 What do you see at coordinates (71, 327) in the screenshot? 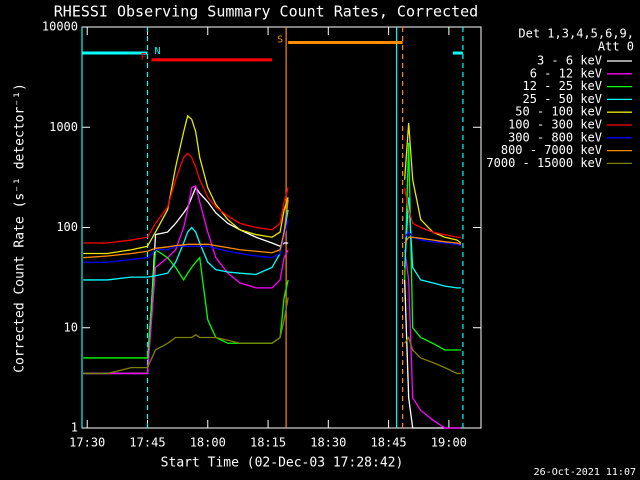
I see `y-tick-label: 10` at bounding box center [71, 327].